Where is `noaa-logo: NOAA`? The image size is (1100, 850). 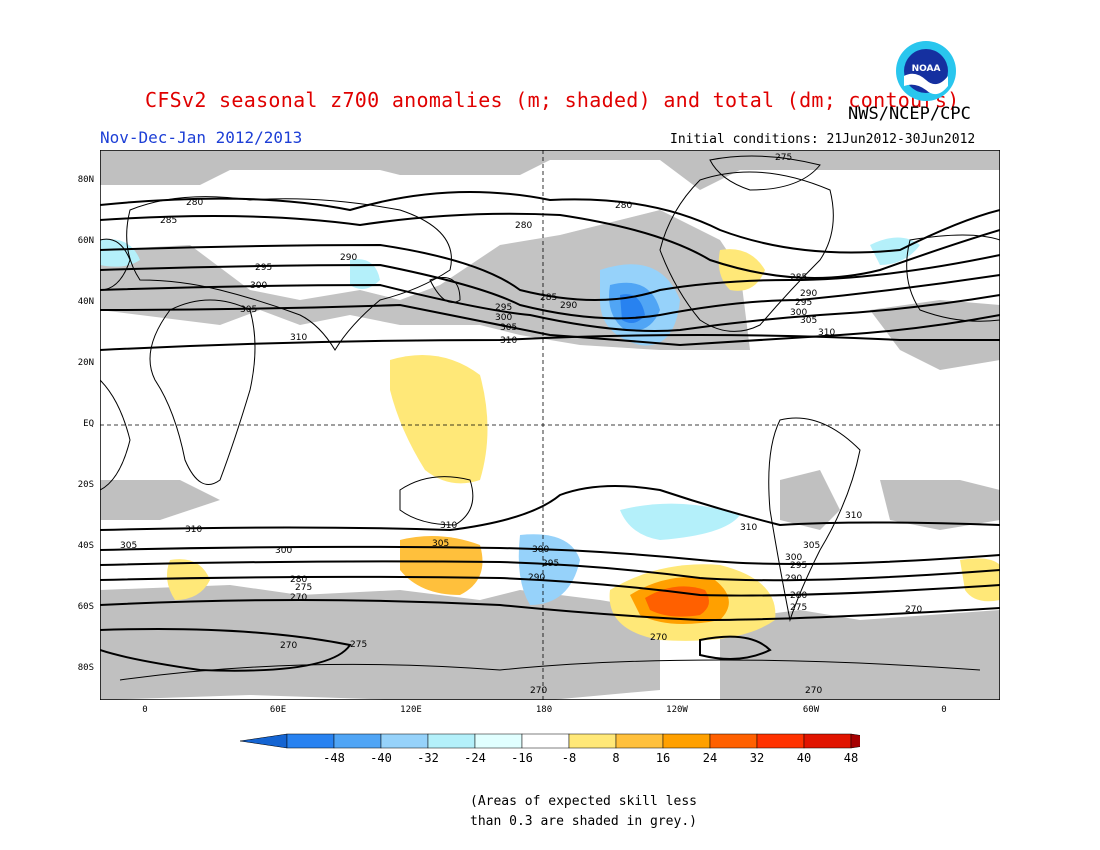 noaa-logo: NOAA is located at coordinates (926, 71).